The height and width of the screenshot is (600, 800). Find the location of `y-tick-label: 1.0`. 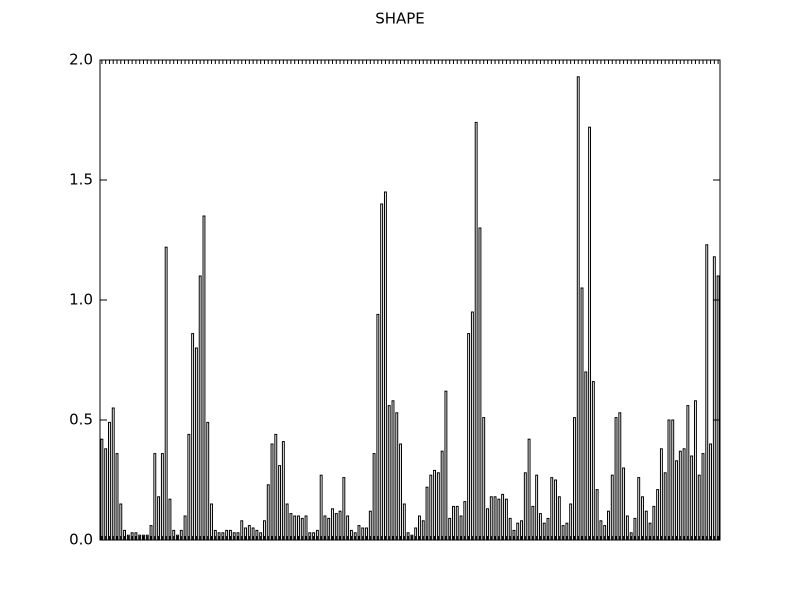

y-tick-label: 1.0 is located at coordinates (81, 300).